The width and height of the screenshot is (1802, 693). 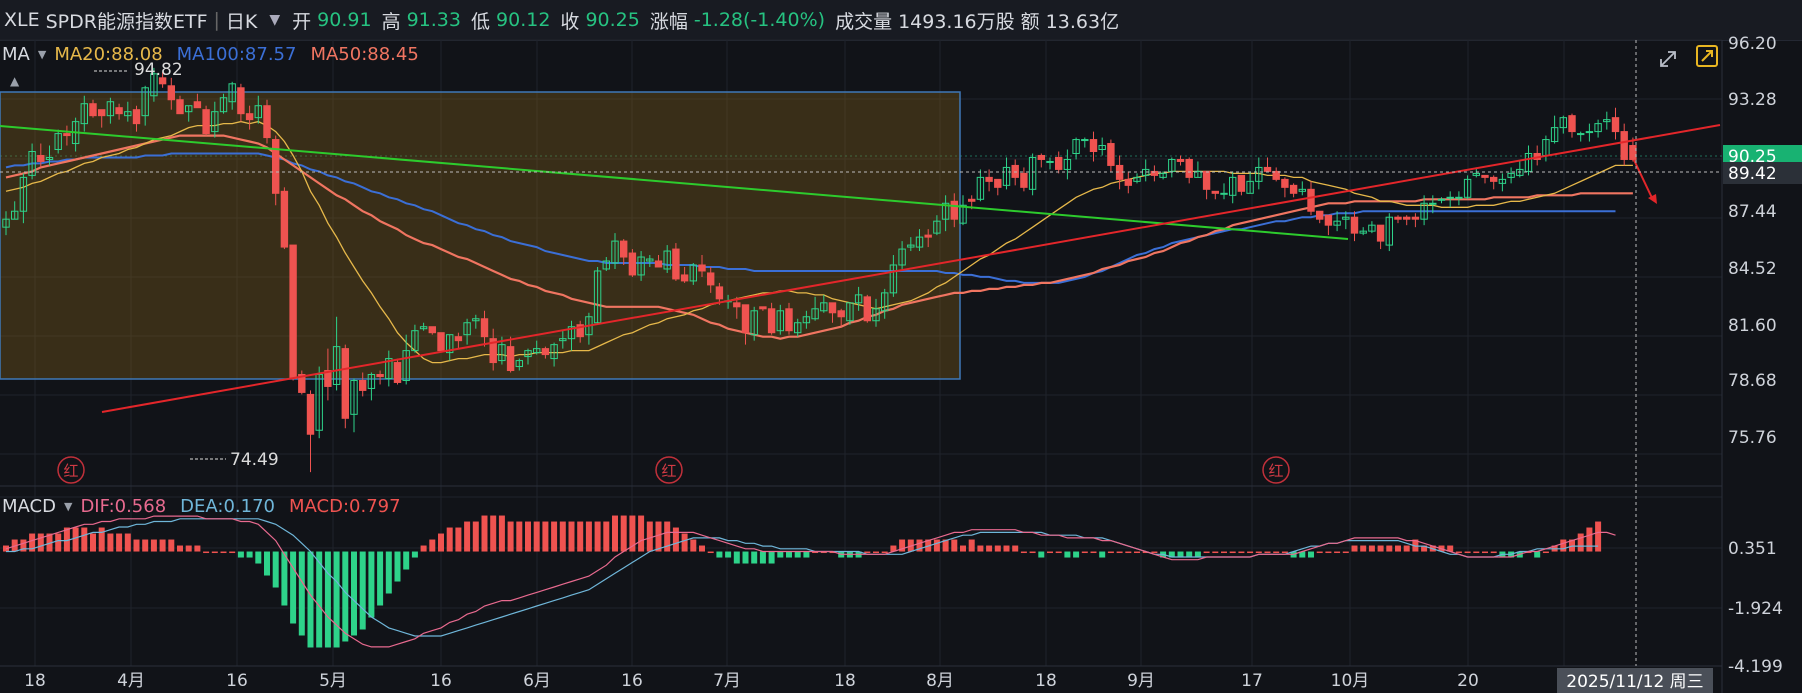 What do you see at coordinates (1141, 681) in the screenshot?
I see `time-axis-label: 9月` at bounding box center [1141, 681].